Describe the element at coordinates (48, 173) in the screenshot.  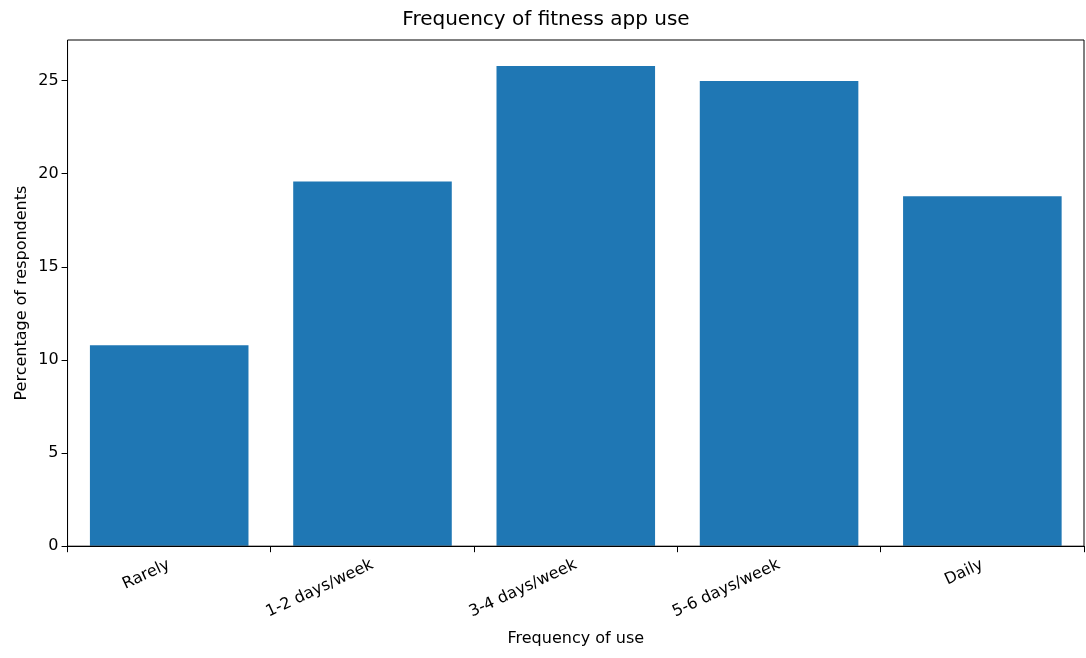
I see `y-tick-label: 20` at that location.